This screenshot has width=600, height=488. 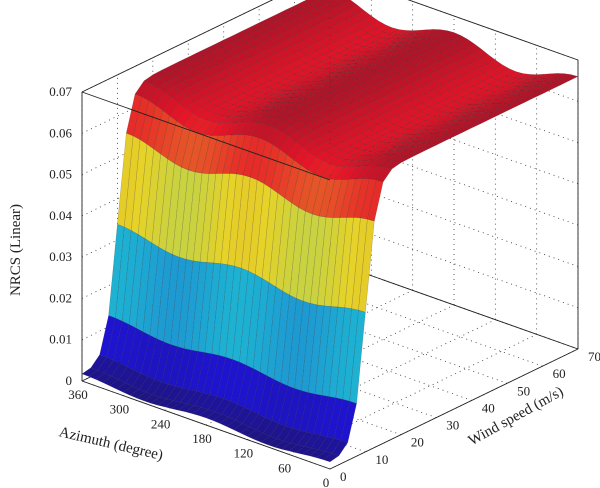 What do you see at coordinates (60, 174) in the screenshot?
I see `z-tick-label: 0.05` at bounding box center [60, 174].